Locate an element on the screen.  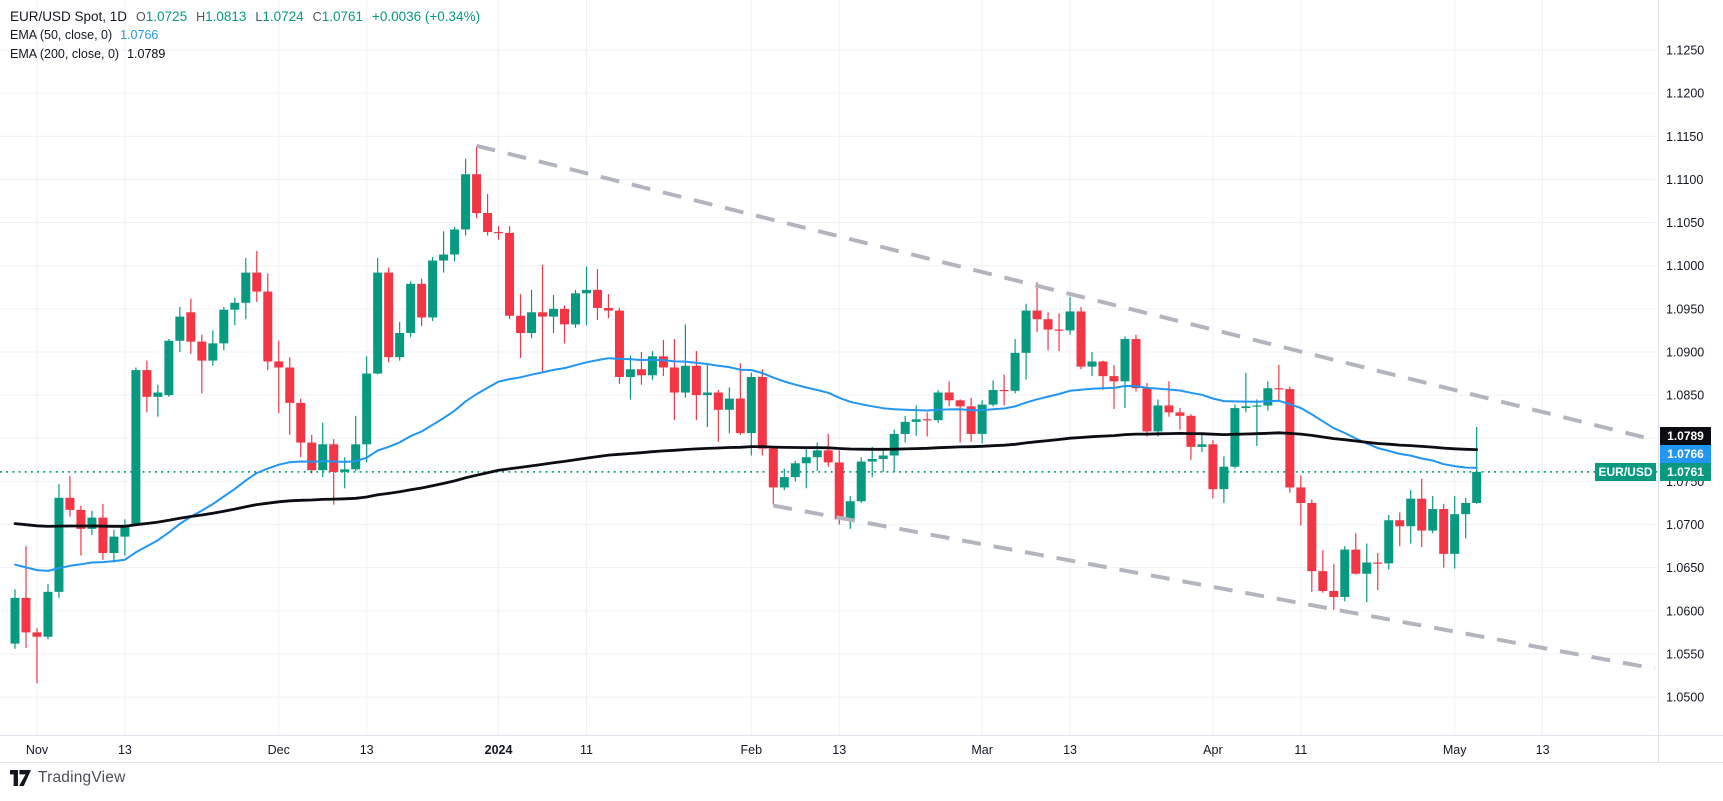
open-value: 1.0725 is located at coordinates (166, 16).